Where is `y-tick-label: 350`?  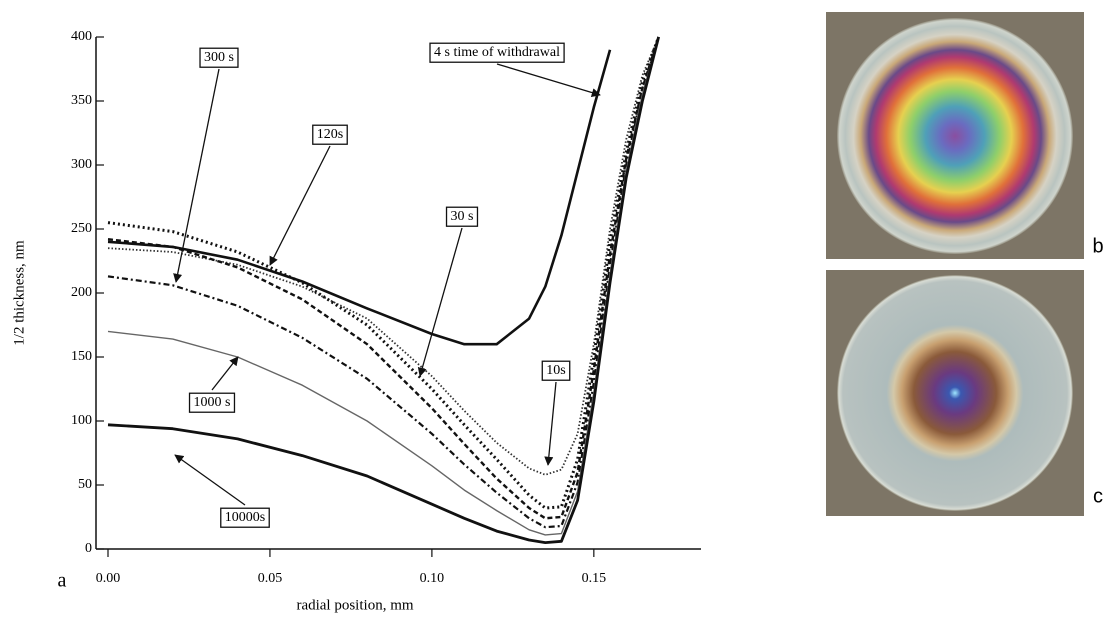
y-tick-label: 350 is located at coordinates (81, 100).